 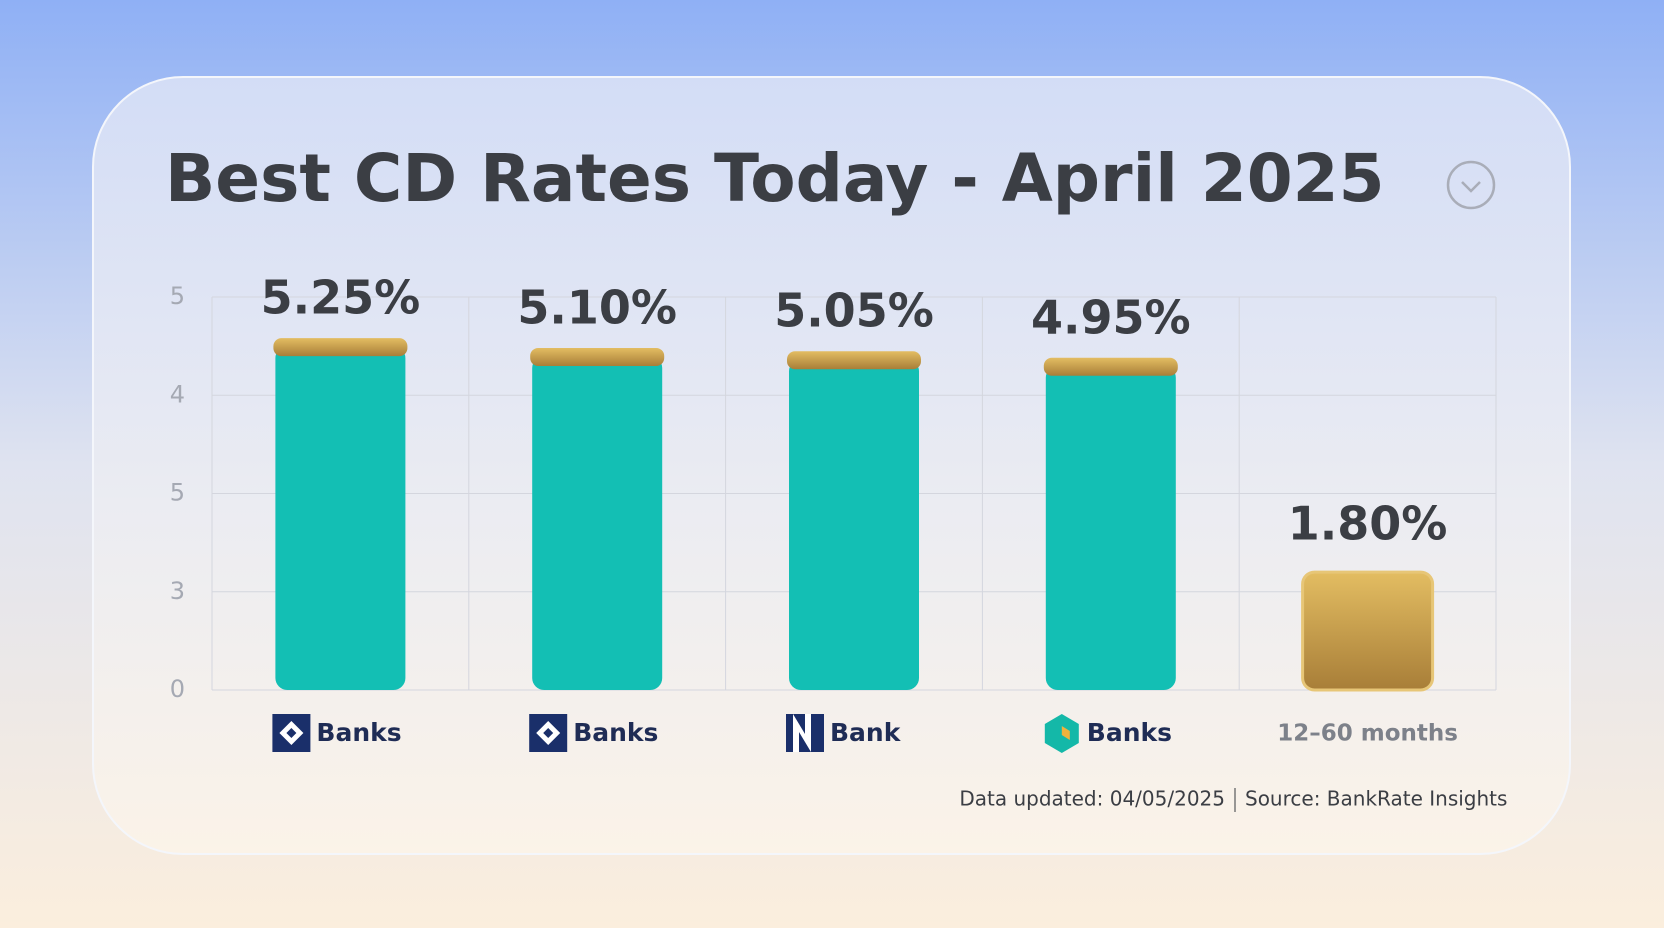 I want to click on footer-updated: Data updated: 04/05/2025, so click(x=1092, y=799).